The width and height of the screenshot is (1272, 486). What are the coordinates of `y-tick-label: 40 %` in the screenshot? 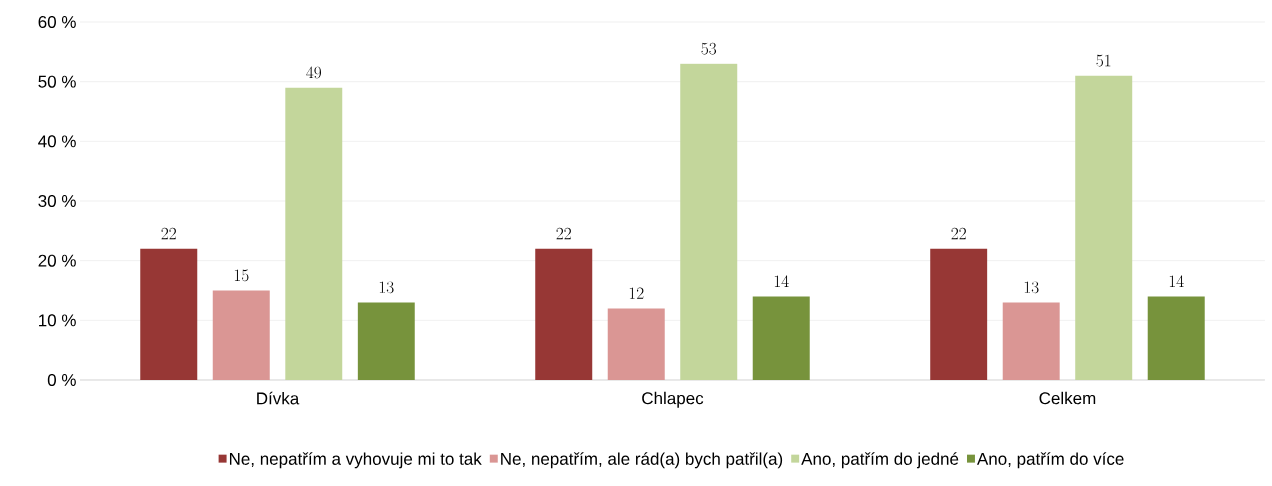 It's located at (57, 141).